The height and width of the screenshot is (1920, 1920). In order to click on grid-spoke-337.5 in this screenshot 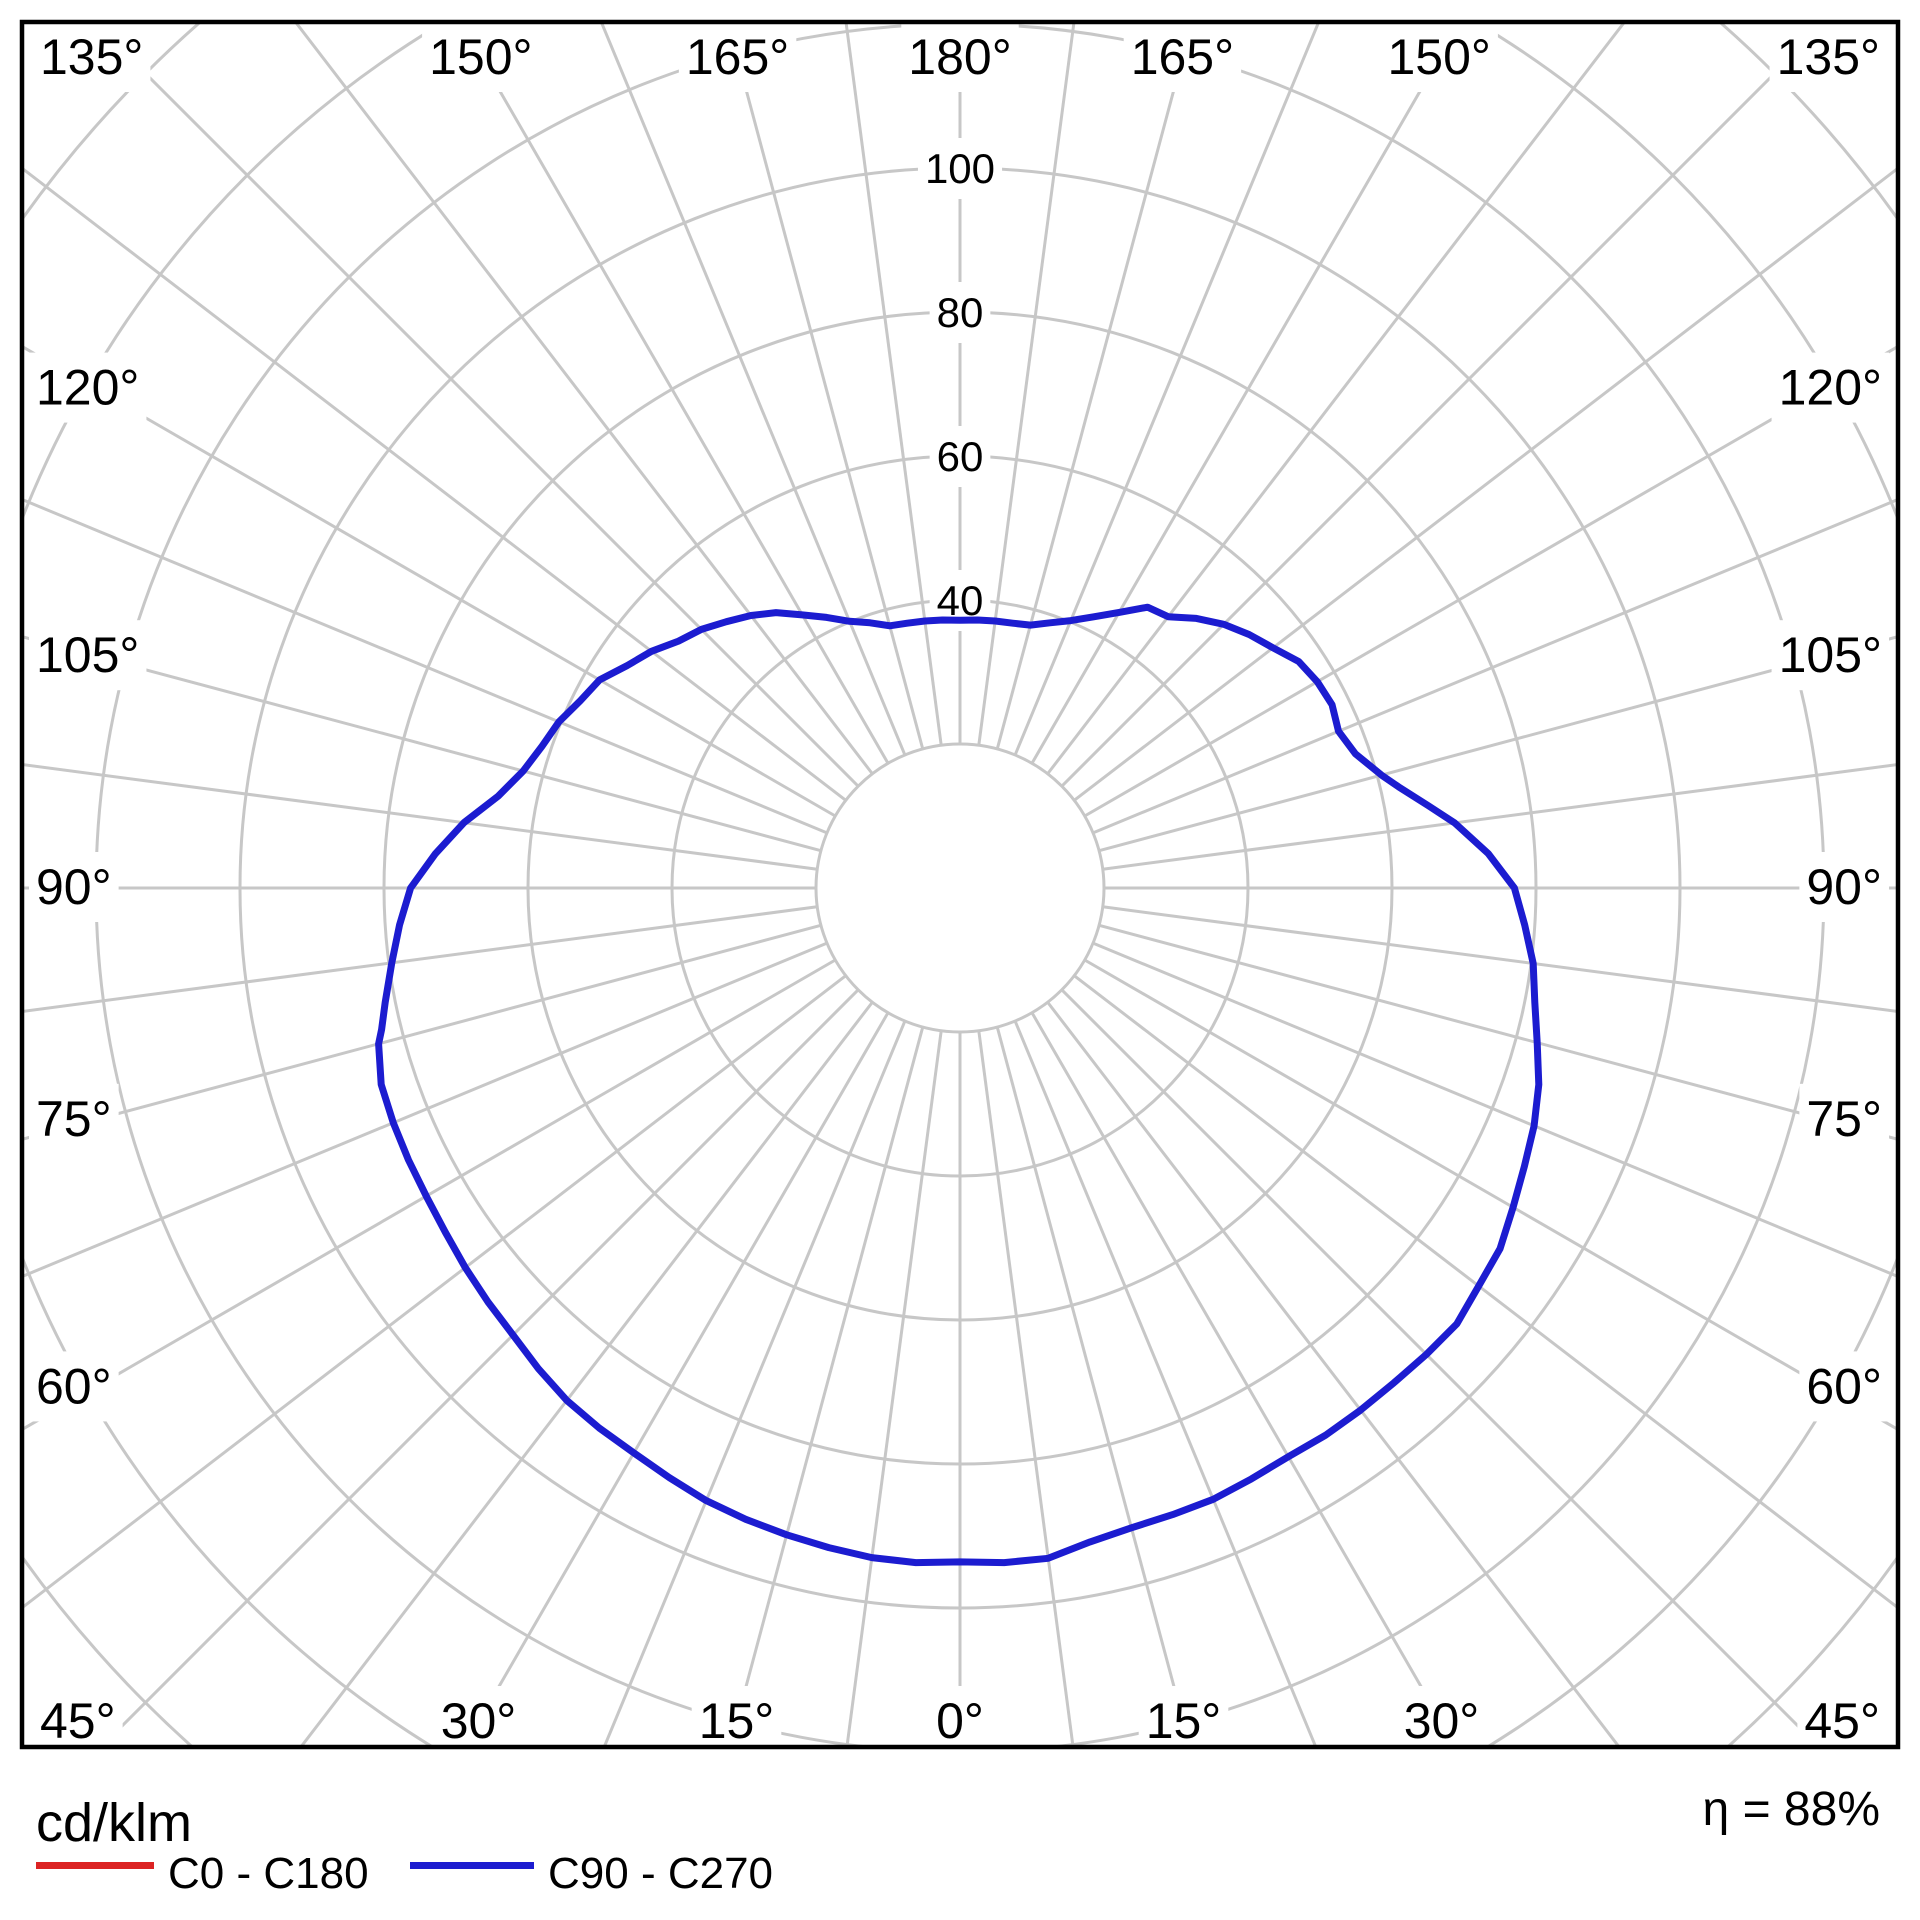, I will do `click(755, 1382)`.